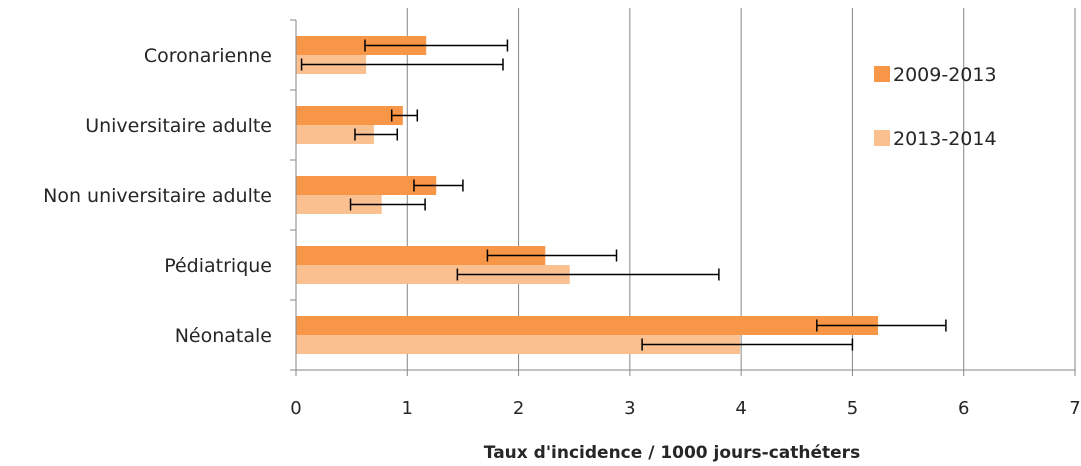 Image resolution: width=1081 pixels, height=466 pixels. What do you see at coordinates (295, 408) in the screenshot?
I see `x-tick-label: 0` at bounding box center [295, 408].